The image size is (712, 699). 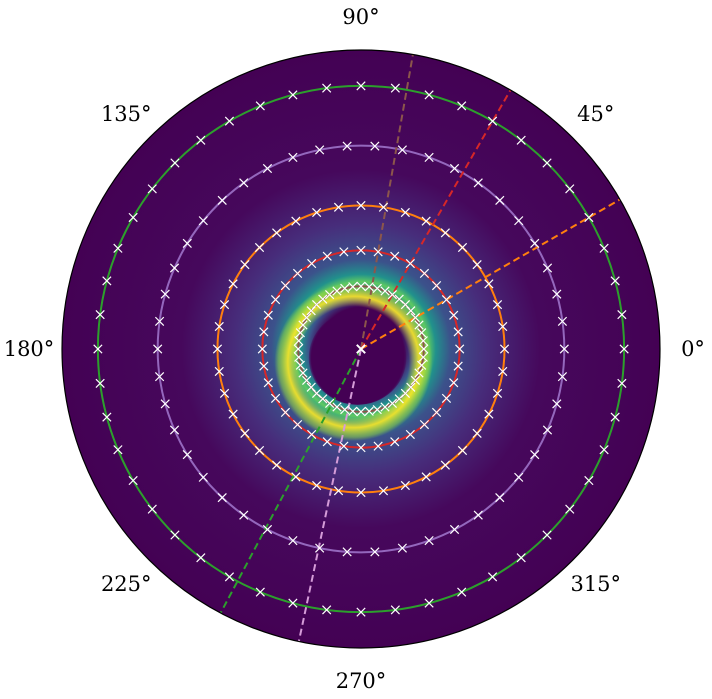 I want to click on center-marker, so click(x=361, y=349).